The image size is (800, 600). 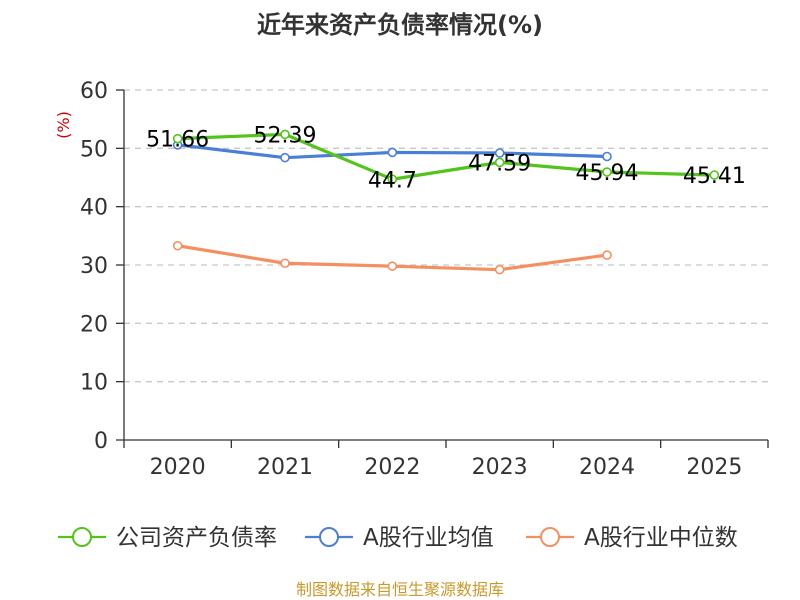 I want to click on y-tick-label: 30, so click(x=94, y=266).